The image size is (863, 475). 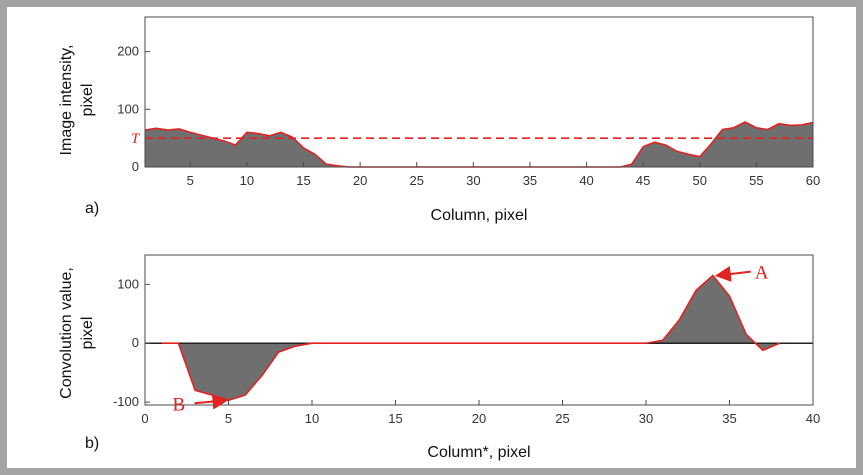 What do you see at coordinates (586, 180) in the screenshot?
I see `panel-a-xtick-label: 40` at bounding box center [586, 180].